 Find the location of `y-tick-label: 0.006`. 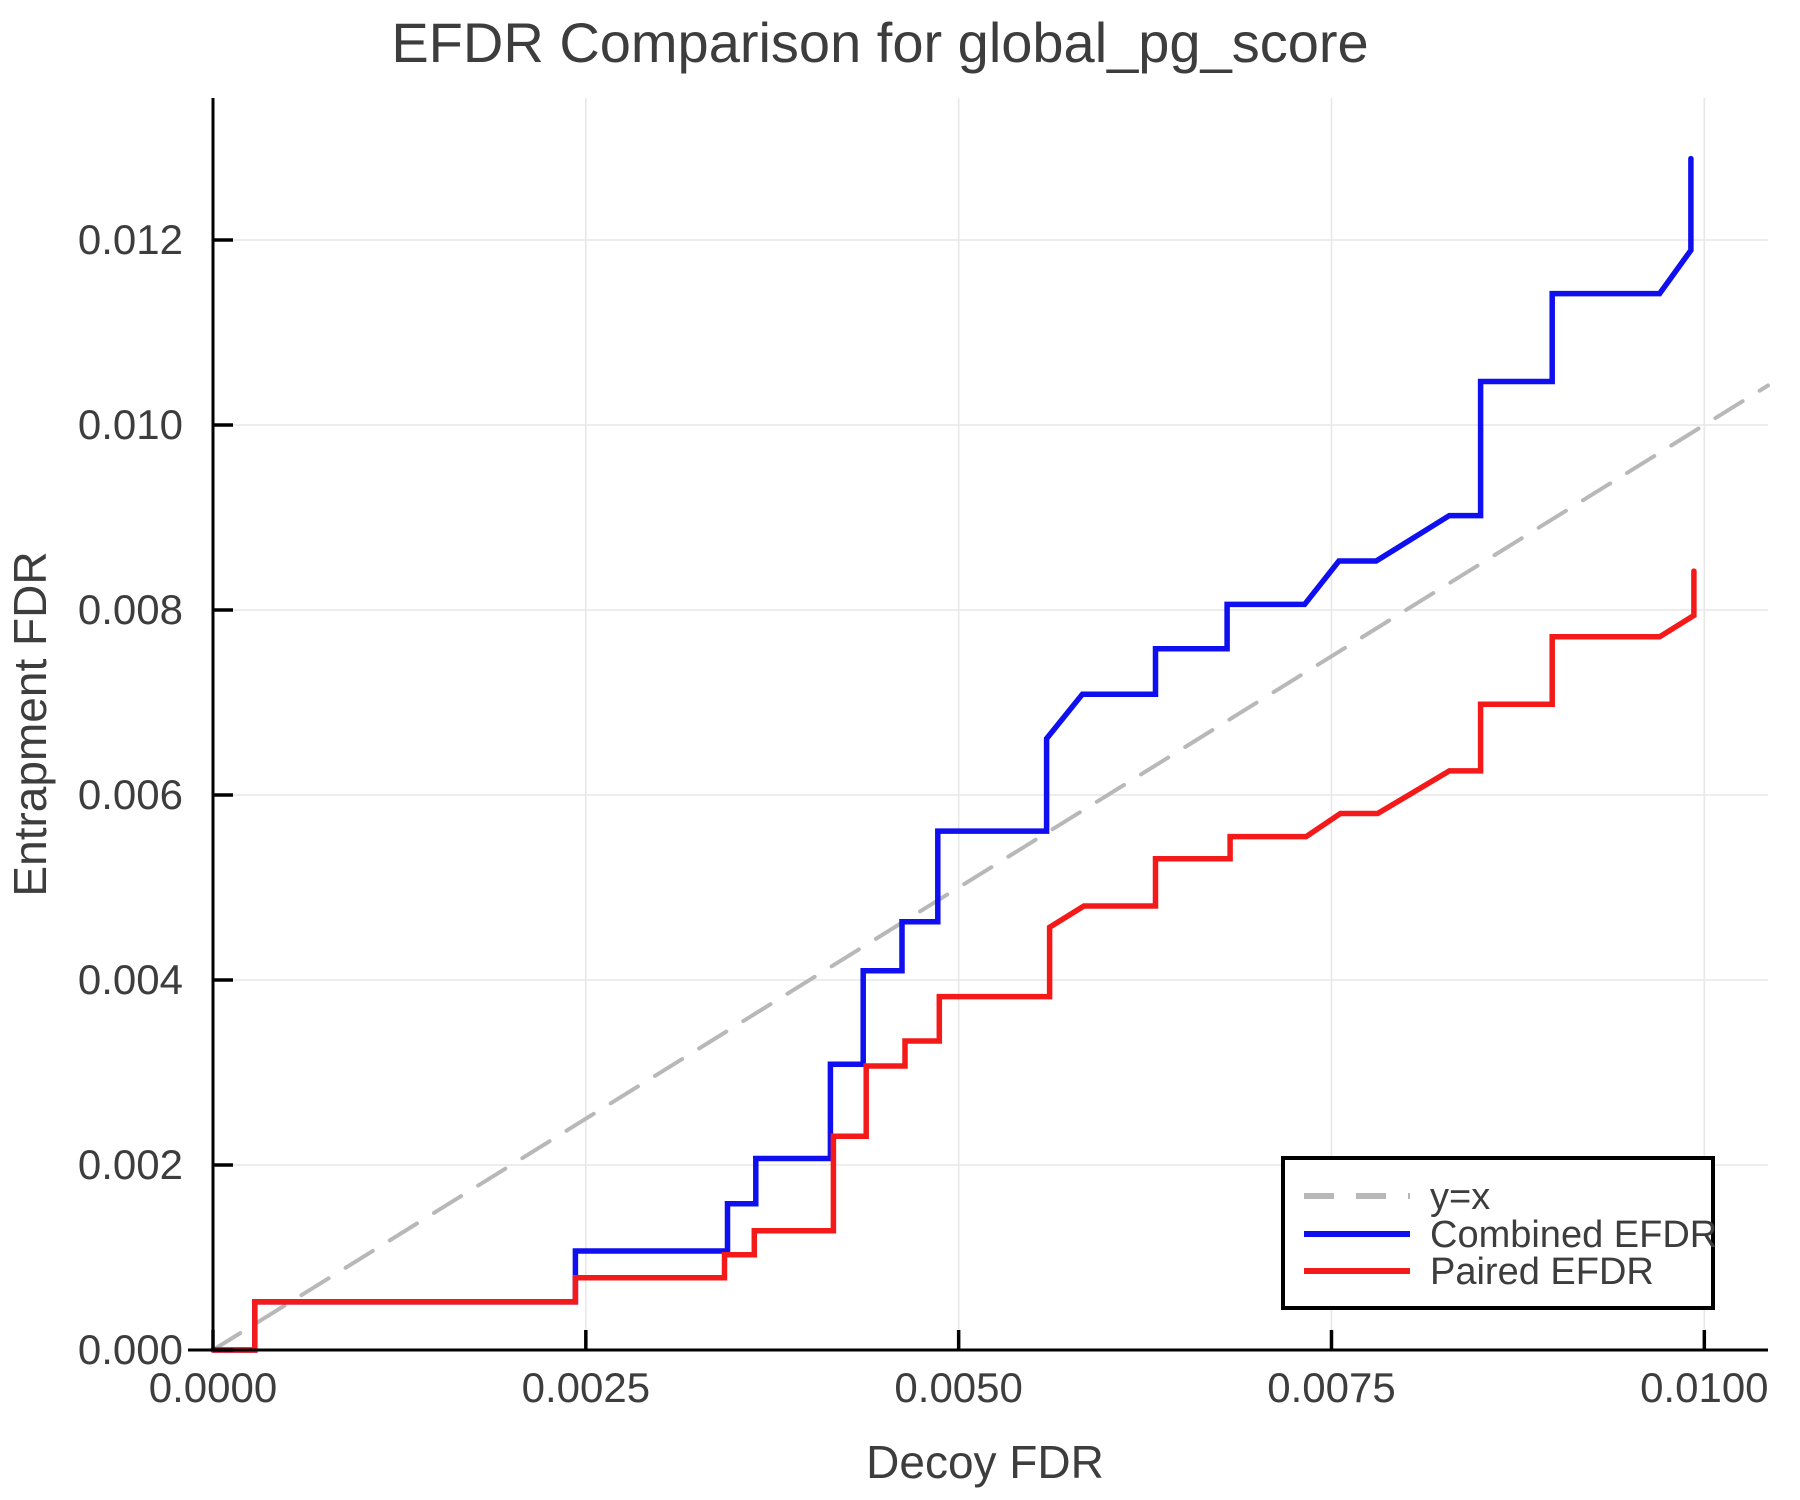

y-tick-label: 0.006 is located at coordinates (130, 794).